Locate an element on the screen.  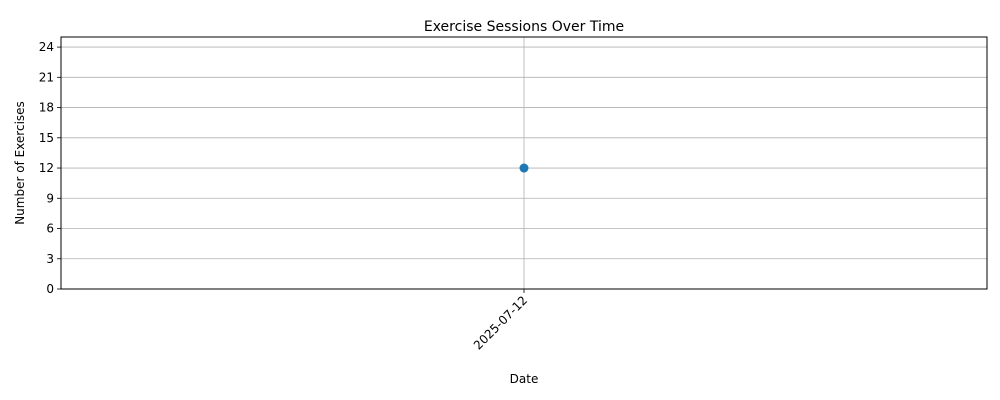
y-tick-label: 9 is located at coordinates (50, 198).